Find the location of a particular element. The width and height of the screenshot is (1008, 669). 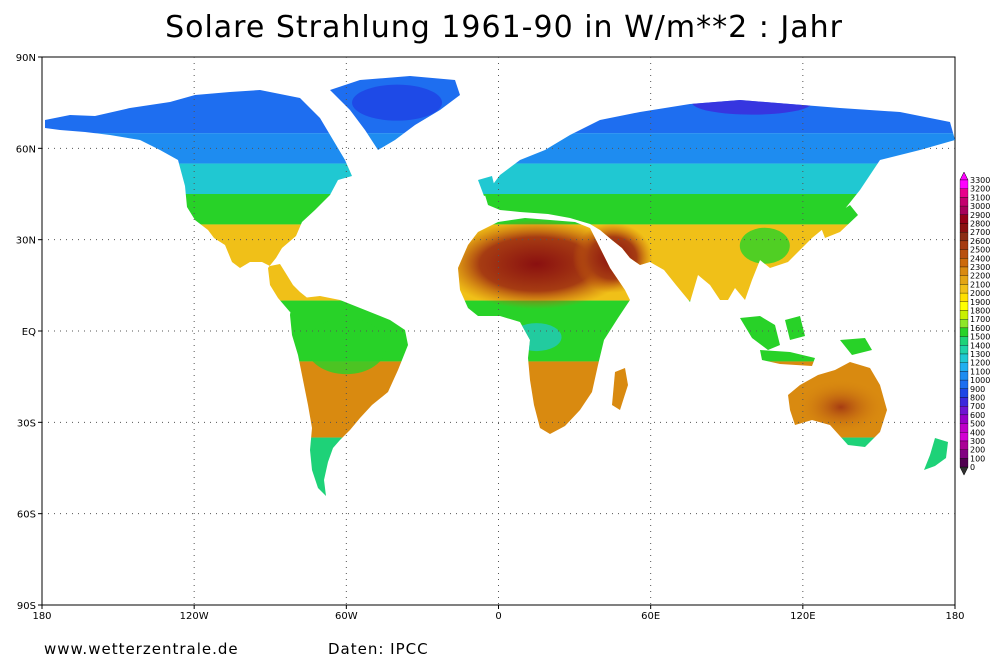

colorbar-label: 1500 is located at coordinates (980, 337).